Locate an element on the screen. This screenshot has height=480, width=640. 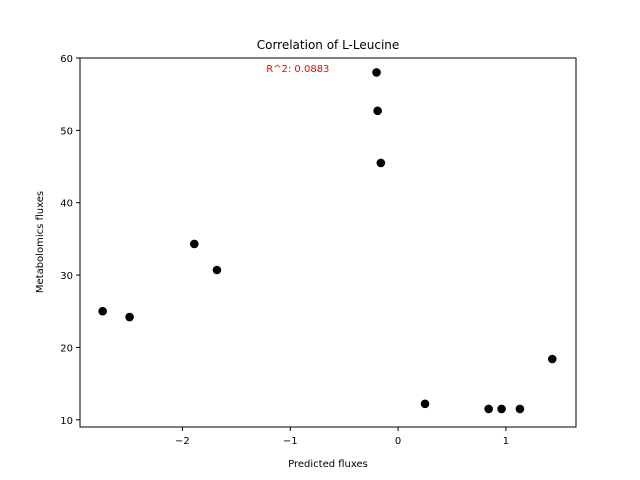
y-tick-label: 60 is located at coordinates (66, 59).